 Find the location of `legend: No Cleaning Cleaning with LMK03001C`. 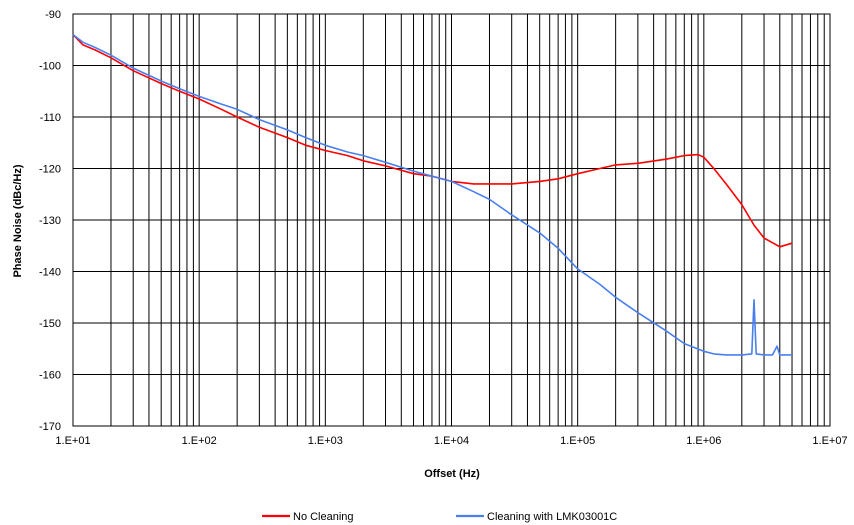

legend: No Cleaning Cleaning with LMK03001C is located at coordinates (439, 517).